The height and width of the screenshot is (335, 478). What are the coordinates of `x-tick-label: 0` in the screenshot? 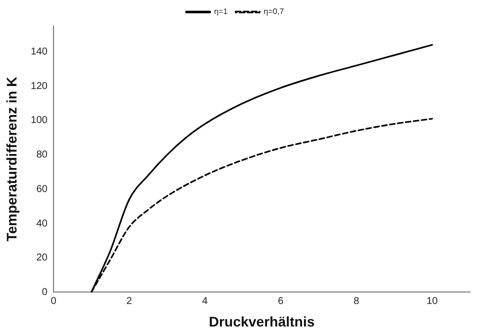 It's located at (53, 301).